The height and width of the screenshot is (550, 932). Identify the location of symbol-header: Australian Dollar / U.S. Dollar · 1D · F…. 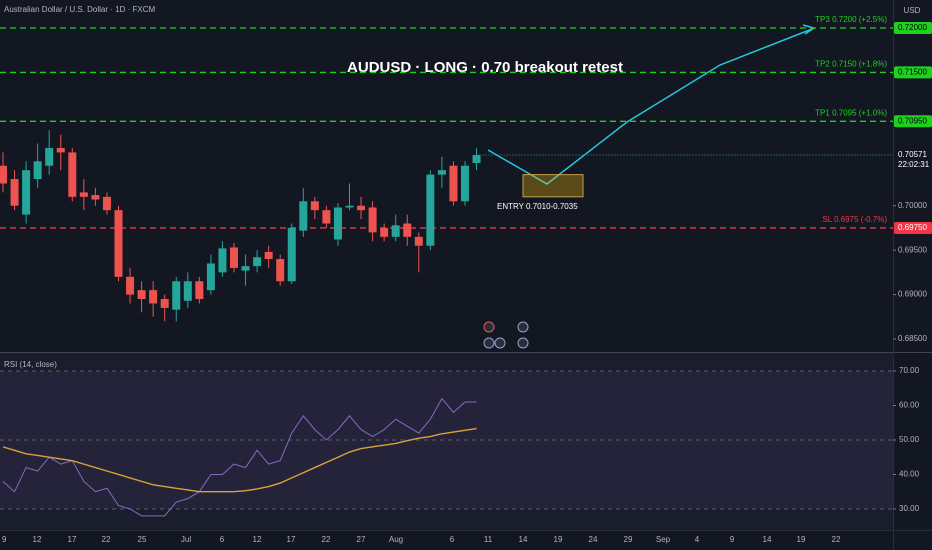
(79, 9).